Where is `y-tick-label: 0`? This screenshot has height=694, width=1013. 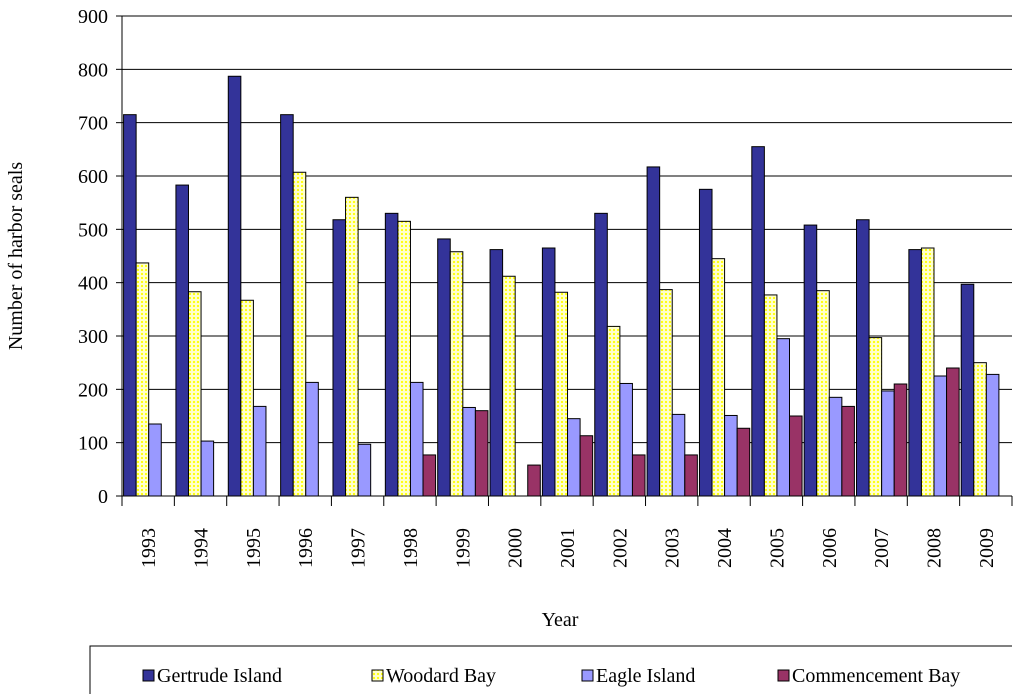
y-tick-label: 0 is located at coordinates (103, 497).